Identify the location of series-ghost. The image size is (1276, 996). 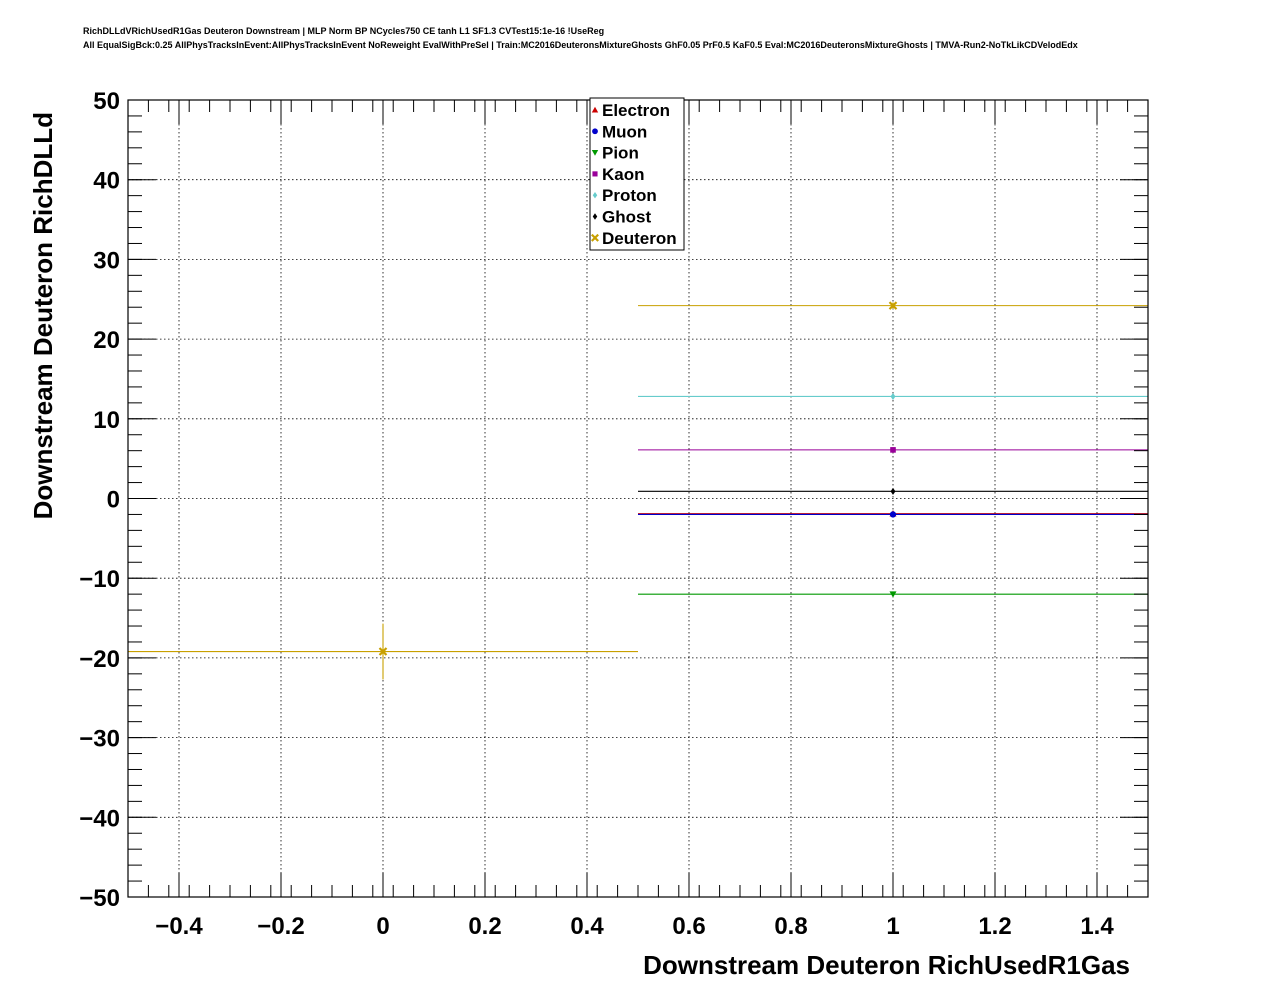
(893, 491).